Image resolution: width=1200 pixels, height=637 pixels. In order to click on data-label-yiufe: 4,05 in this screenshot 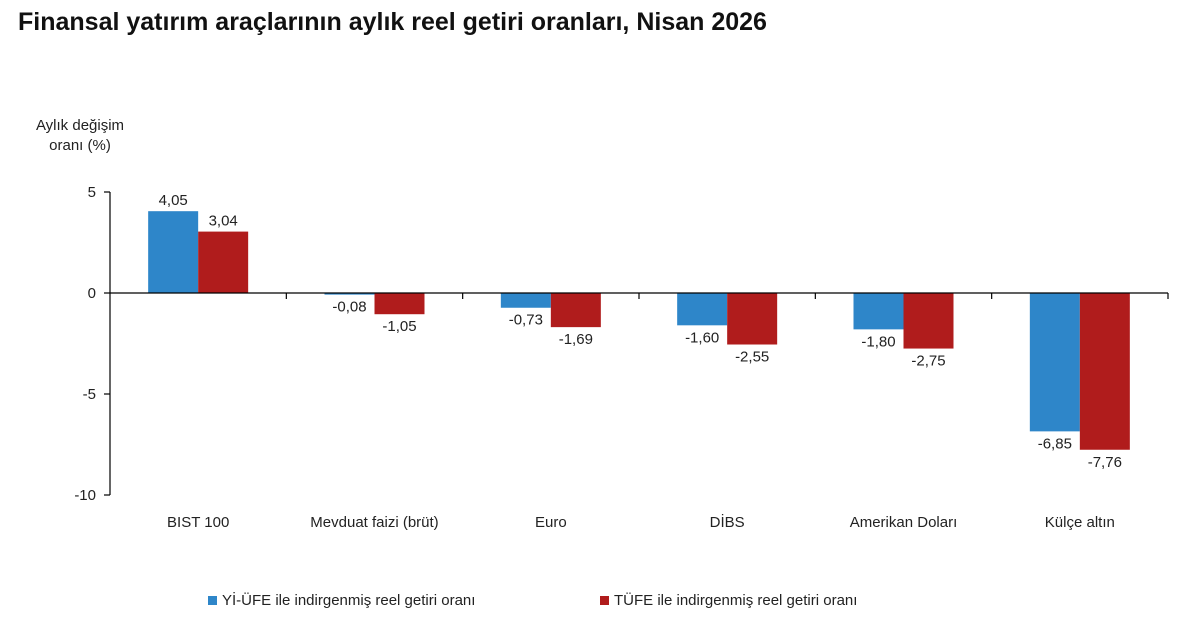, I will do `click(173, 200)`.